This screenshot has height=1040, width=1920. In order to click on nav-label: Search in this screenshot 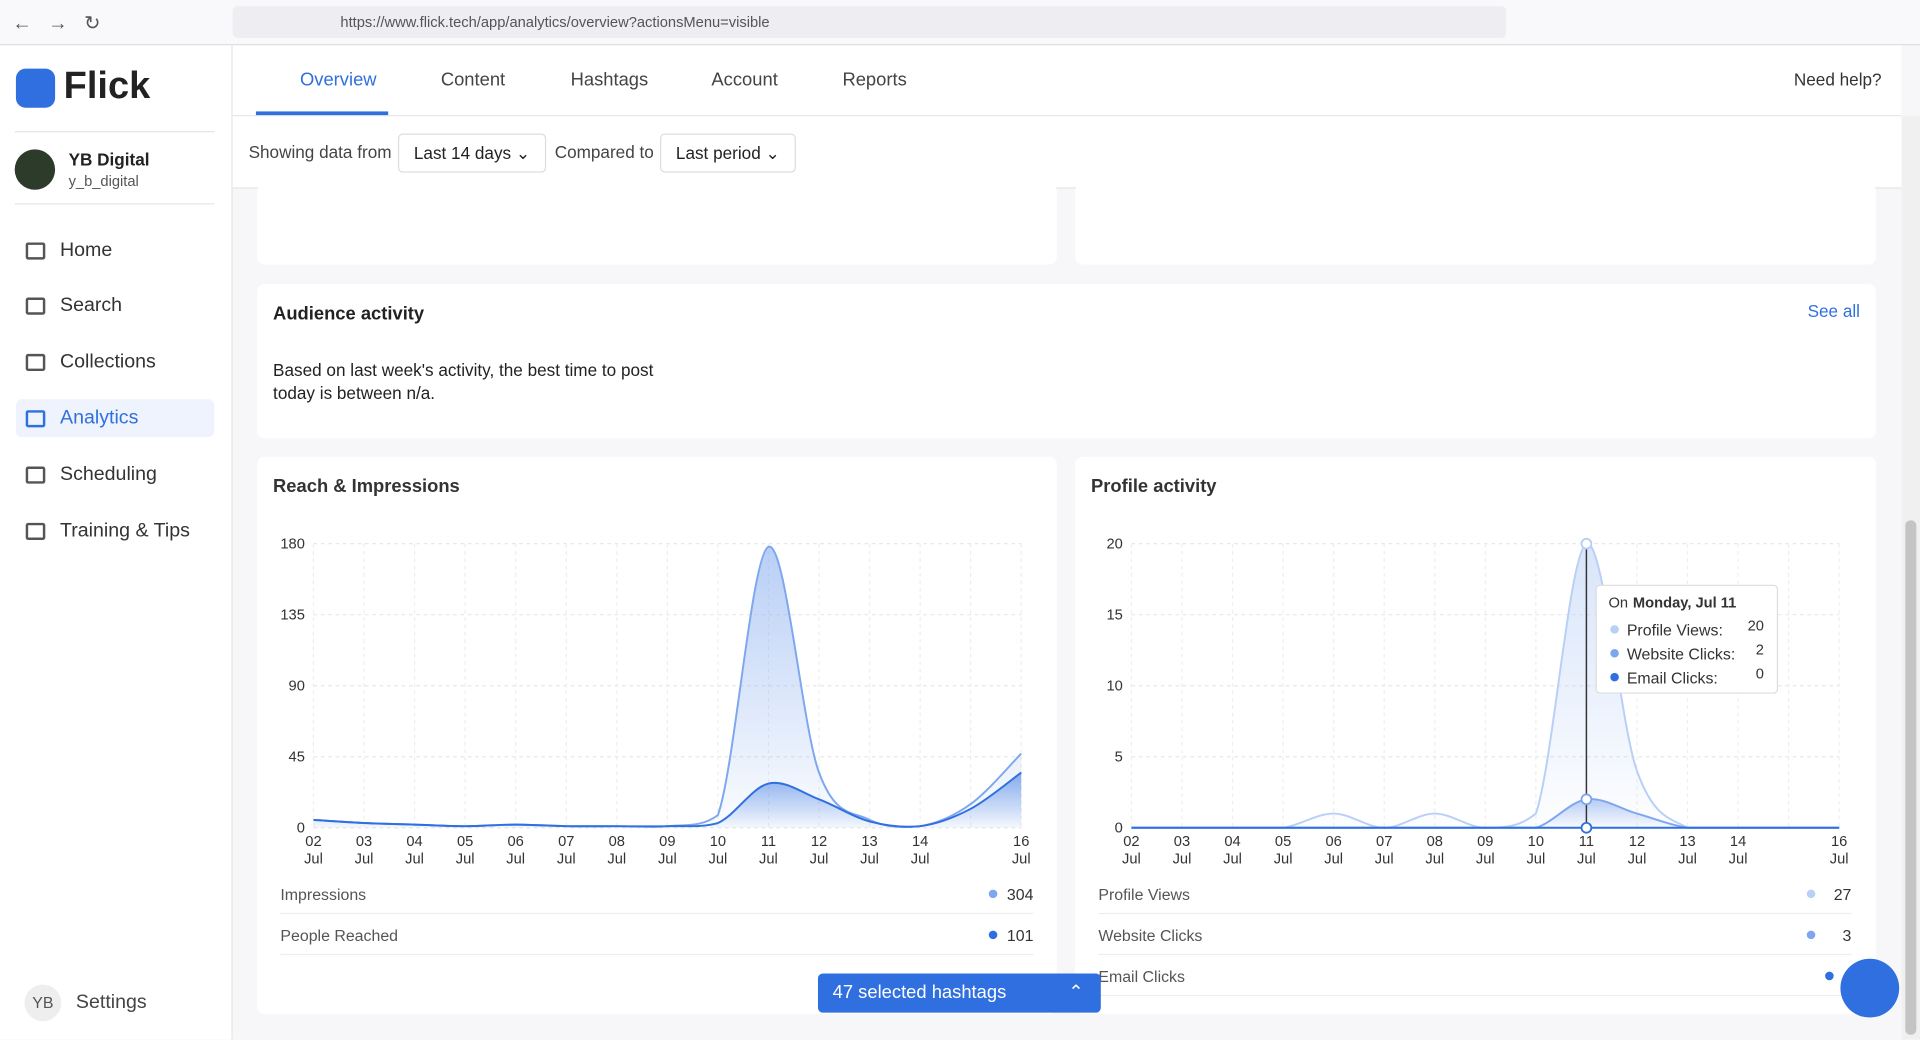, I will do `click(91, 306)`.